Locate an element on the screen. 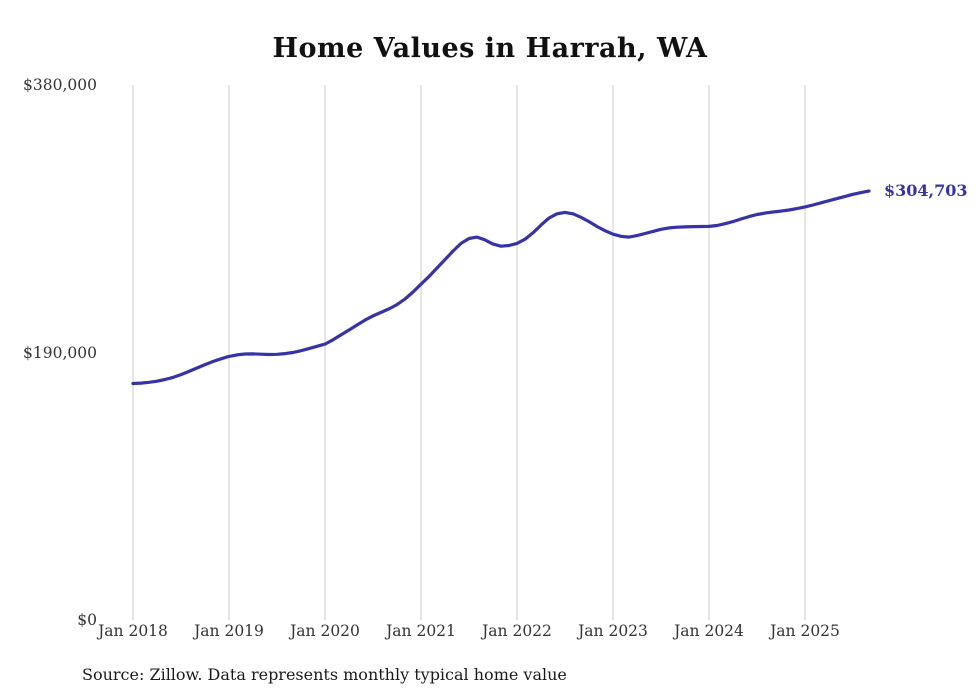 The height and width of the screenshot is (699, 980). y-tick-label: $190,000 is located at coordinates (60, 352).